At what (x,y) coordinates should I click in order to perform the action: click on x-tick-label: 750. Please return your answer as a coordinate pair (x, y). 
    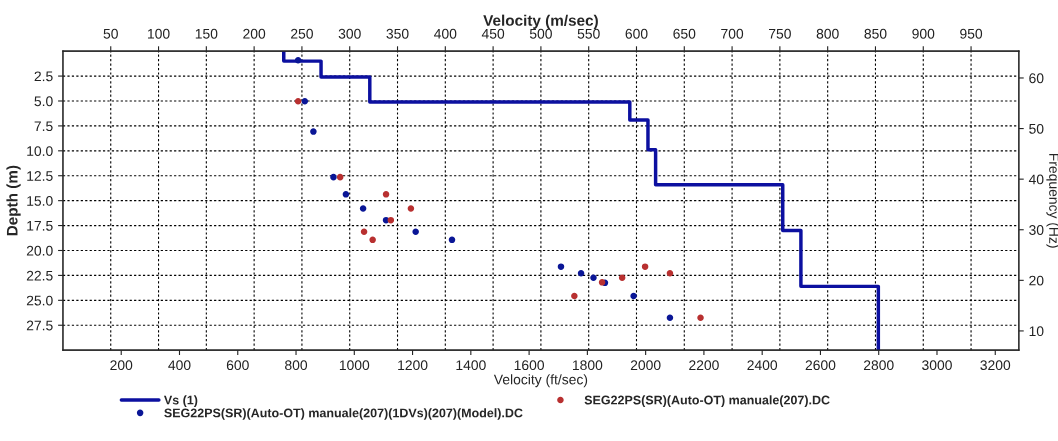
    Looking at the image, I should click on (780, 33).